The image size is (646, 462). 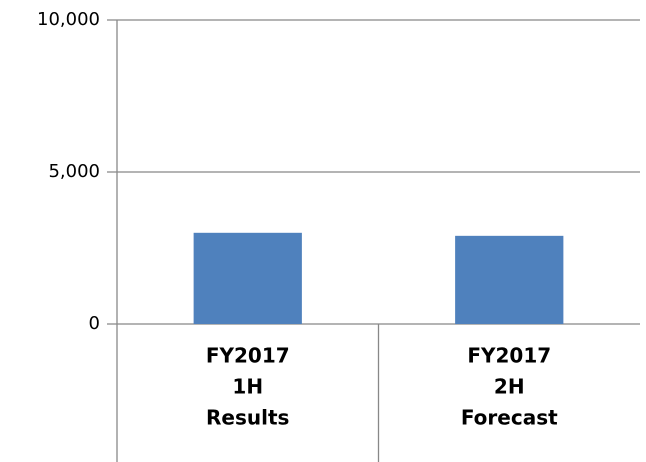 What do you see at coordinates (509, 418) in the screenshot?
I see `x-tick-label: Forecast` at bounding box center [509, 418].